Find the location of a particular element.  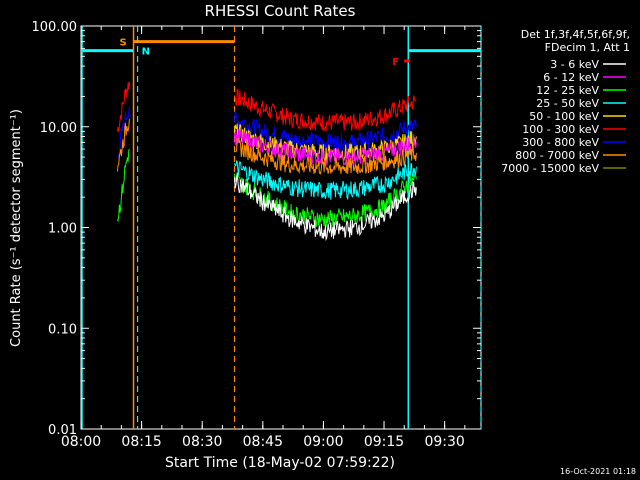

x-tick-label: 08:15 is located at coordinates (141, 442).